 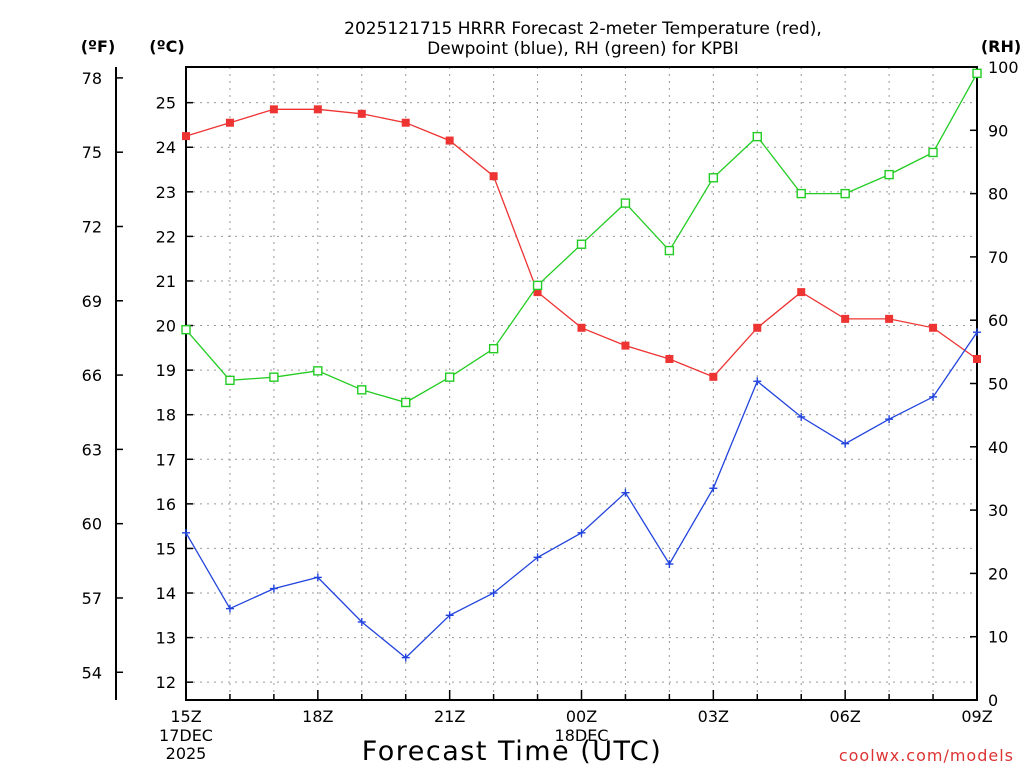 I want to click on celsius-tick-label: 16, so click(x=166, y=504).